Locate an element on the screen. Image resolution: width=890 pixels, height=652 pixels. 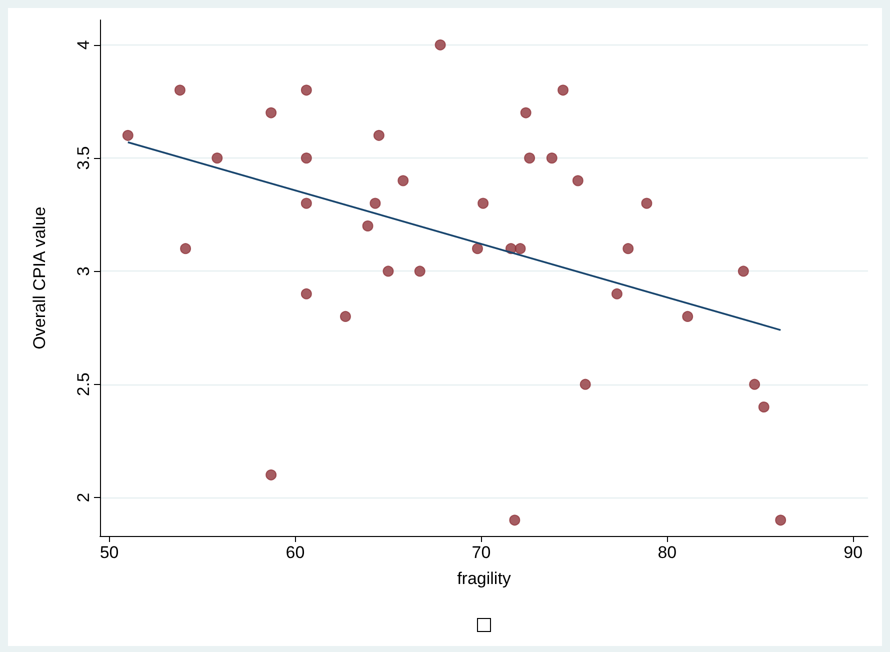
x-tick-label: 70 is located at coordinates (481, 552).